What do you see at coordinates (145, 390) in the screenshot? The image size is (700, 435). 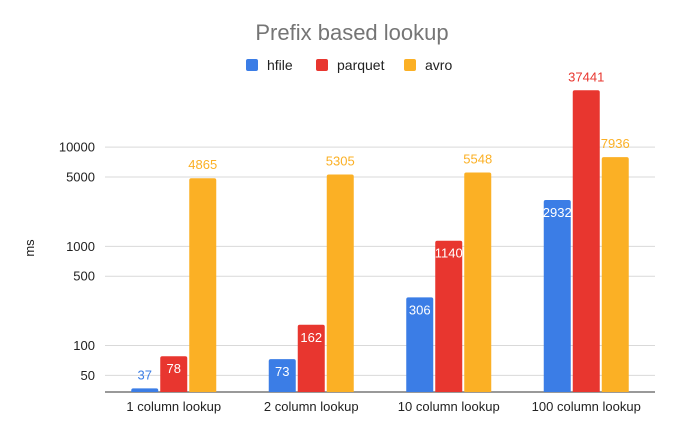 I see `bar-hfile-1-column-lookup` at bounding box center [145, 390].